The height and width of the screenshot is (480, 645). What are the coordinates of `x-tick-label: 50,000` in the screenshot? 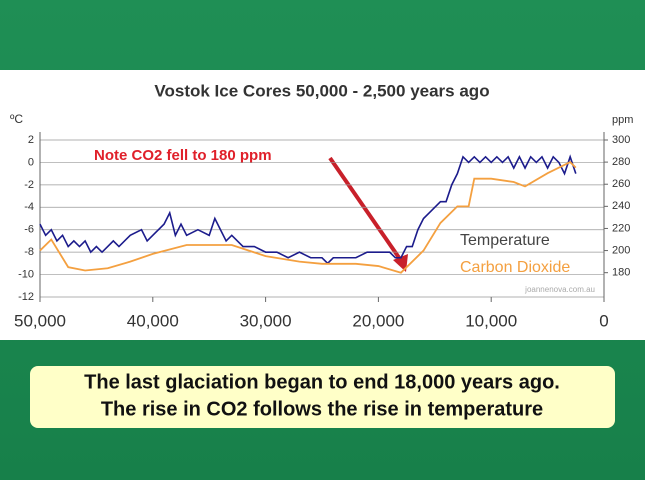 It's located at (40, 320).